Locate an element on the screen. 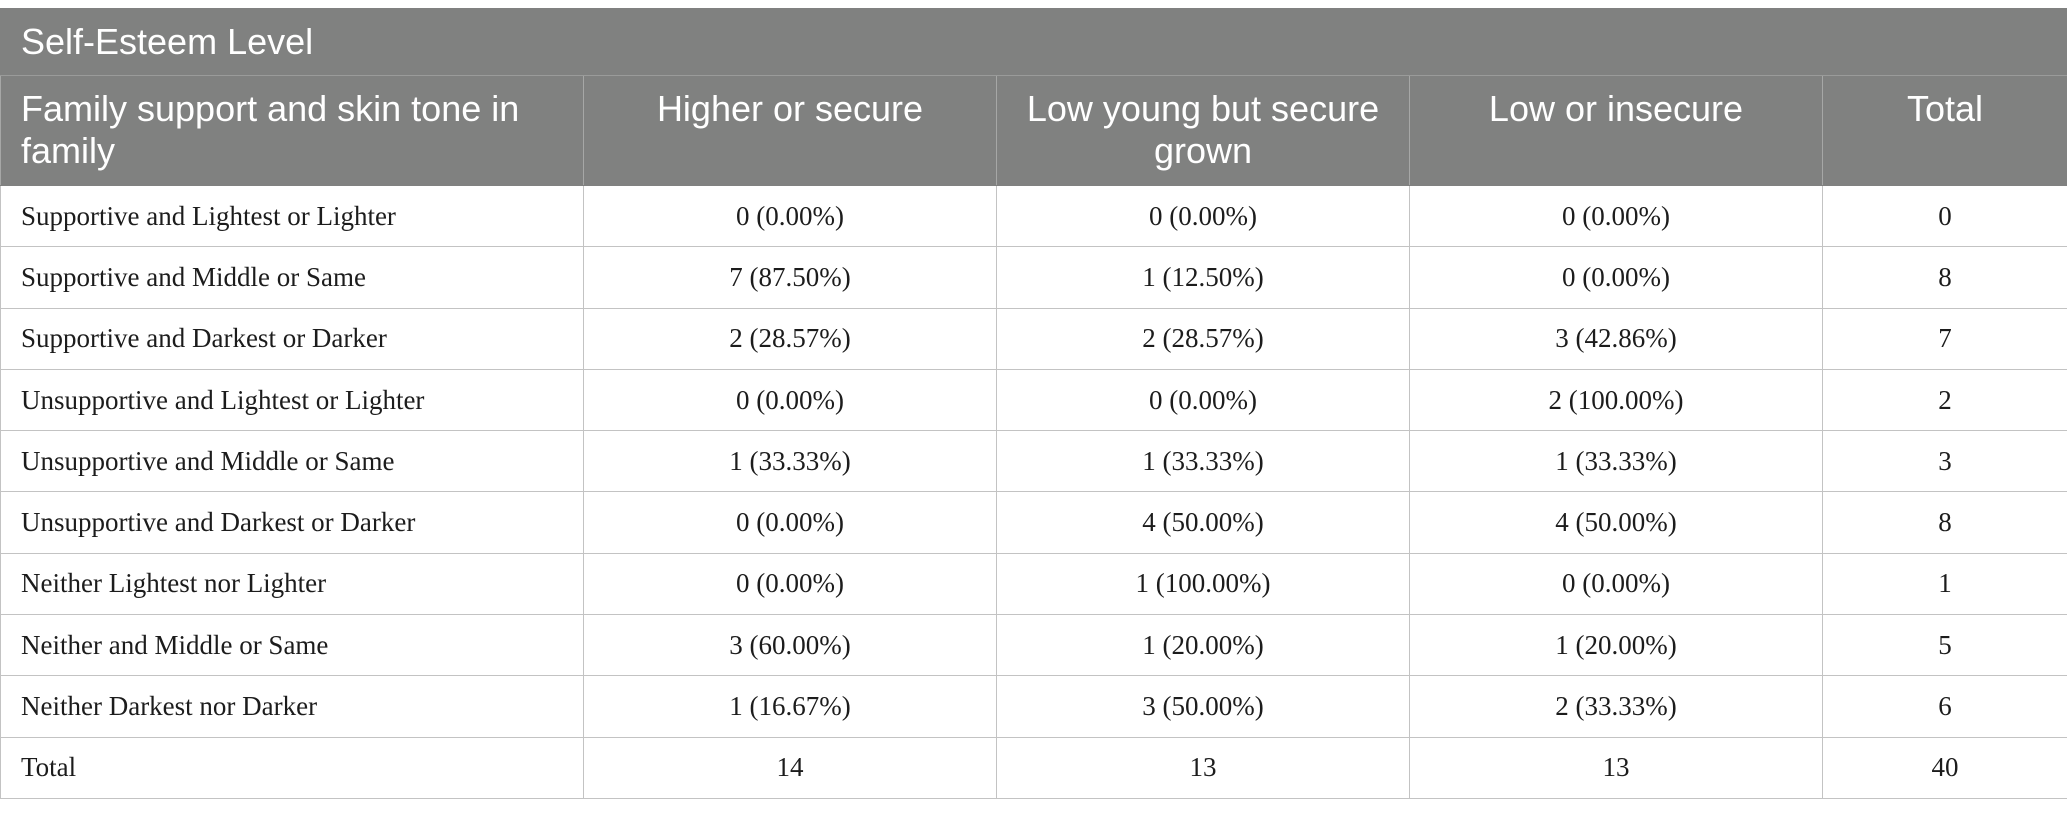  row-label: Supportive and Middle or Same is located at coordinates (292, 277).